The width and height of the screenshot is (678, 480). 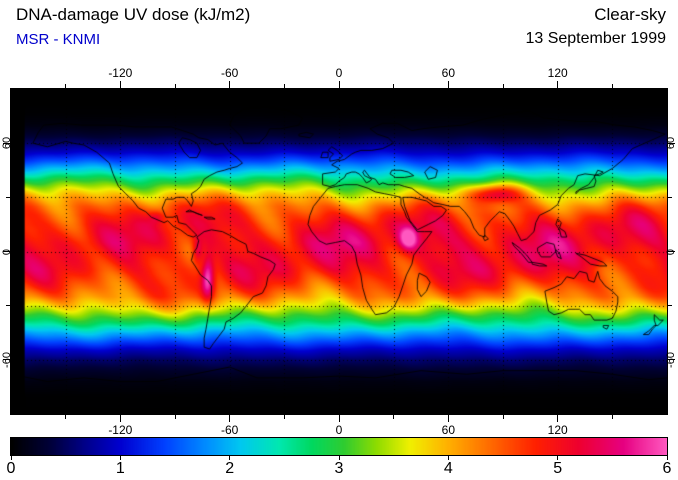 I want to click on colorbar-tick-label: 1, so click(x=120, y=468).